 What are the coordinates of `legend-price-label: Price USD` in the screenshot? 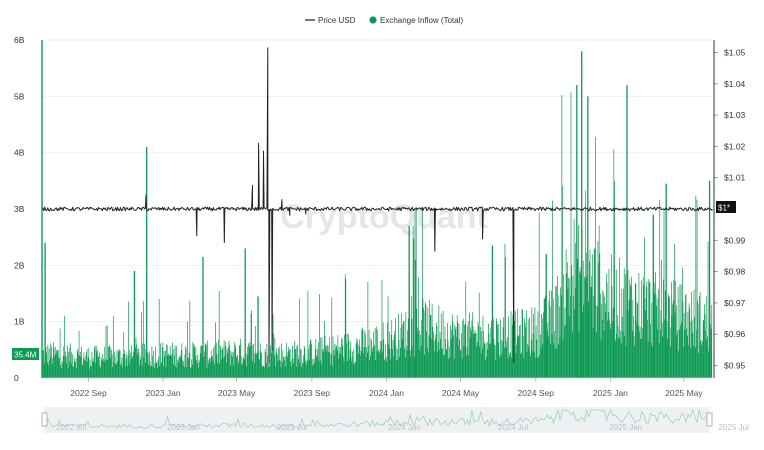 It's located at (337, 20).